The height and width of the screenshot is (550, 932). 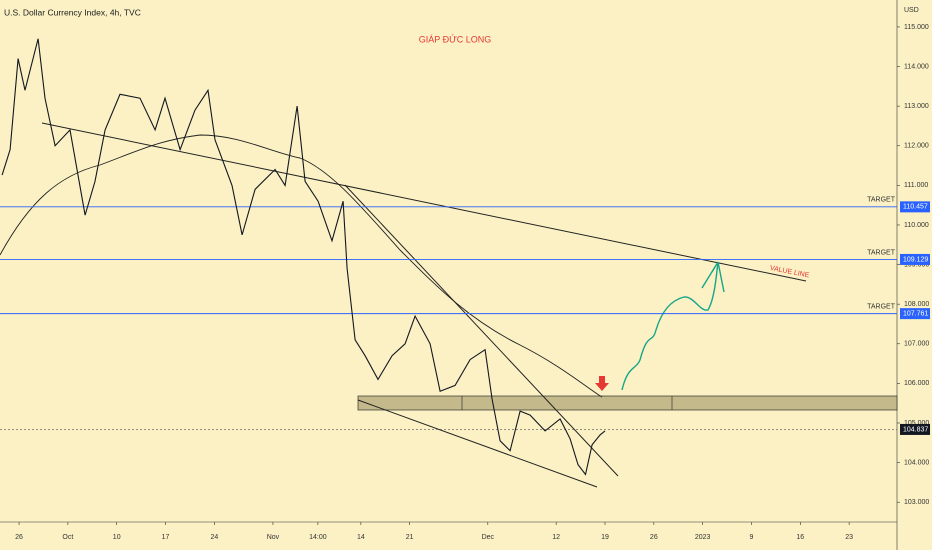 What do you see at coordinates (410, 537) in the screenshot?
I see `x-tick-label: 21` at bounding box center [410, 537].